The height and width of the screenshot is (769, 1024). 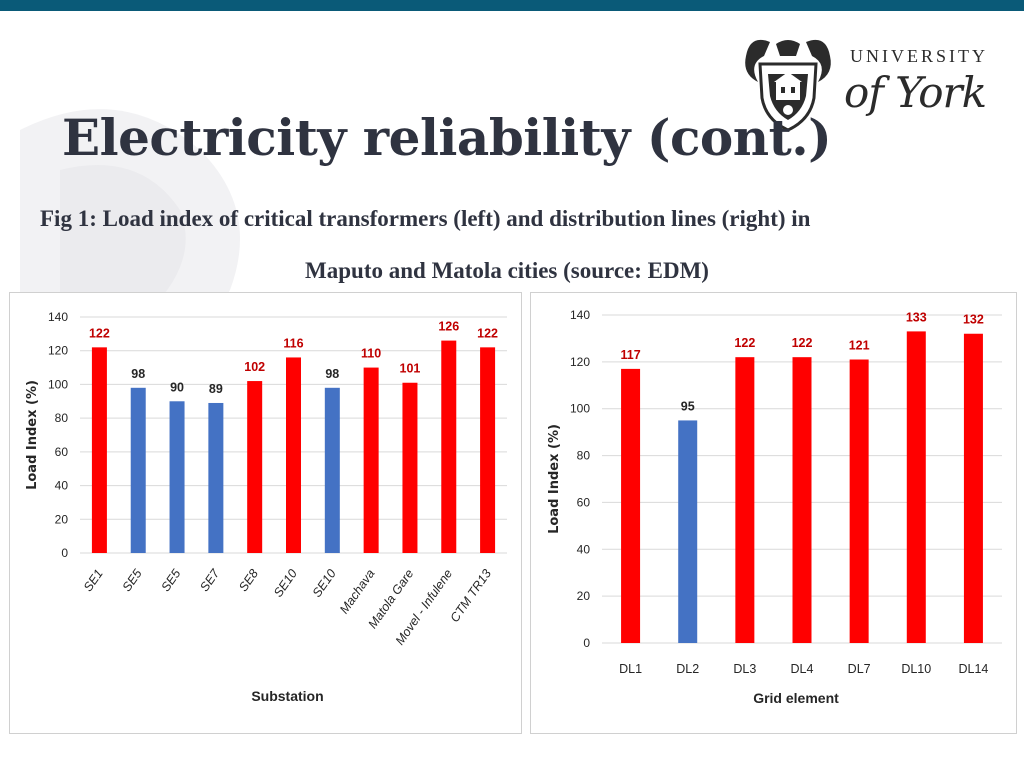 What do you see at coordinates (254, 367) in the screenshot?
I see `data-label: 102` at bounding box center [254, 367].